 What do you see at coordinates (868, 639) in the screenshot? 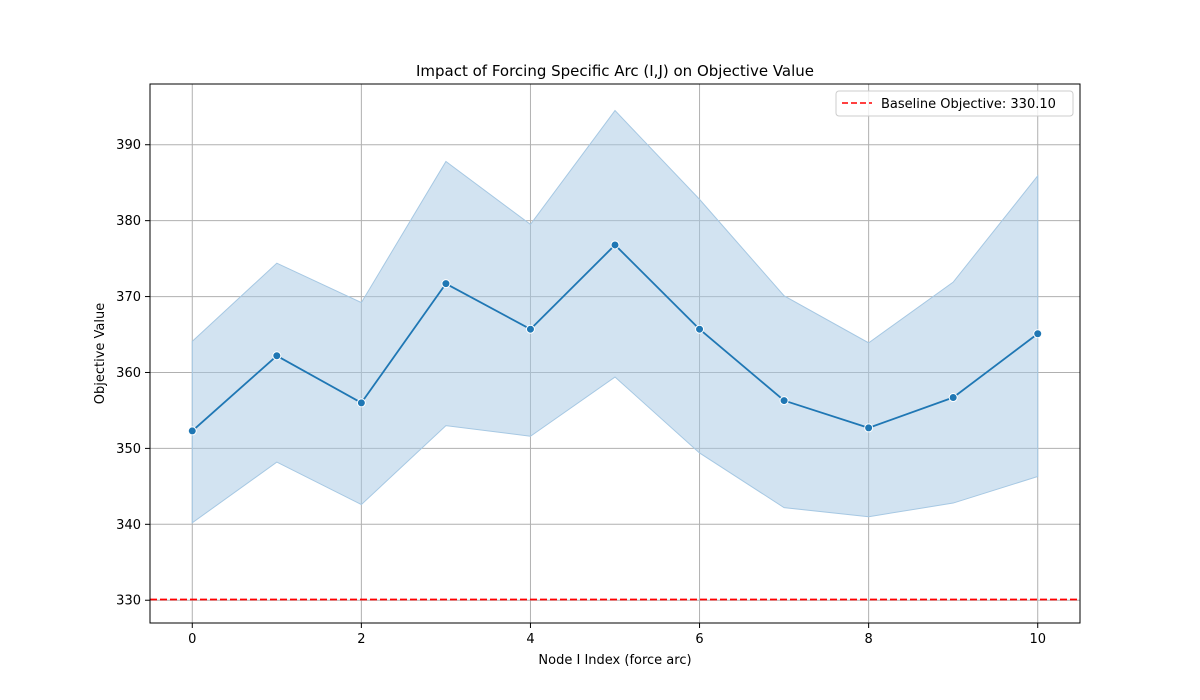
I see `x-tick-label: 8` at bounding box center [868, 639].